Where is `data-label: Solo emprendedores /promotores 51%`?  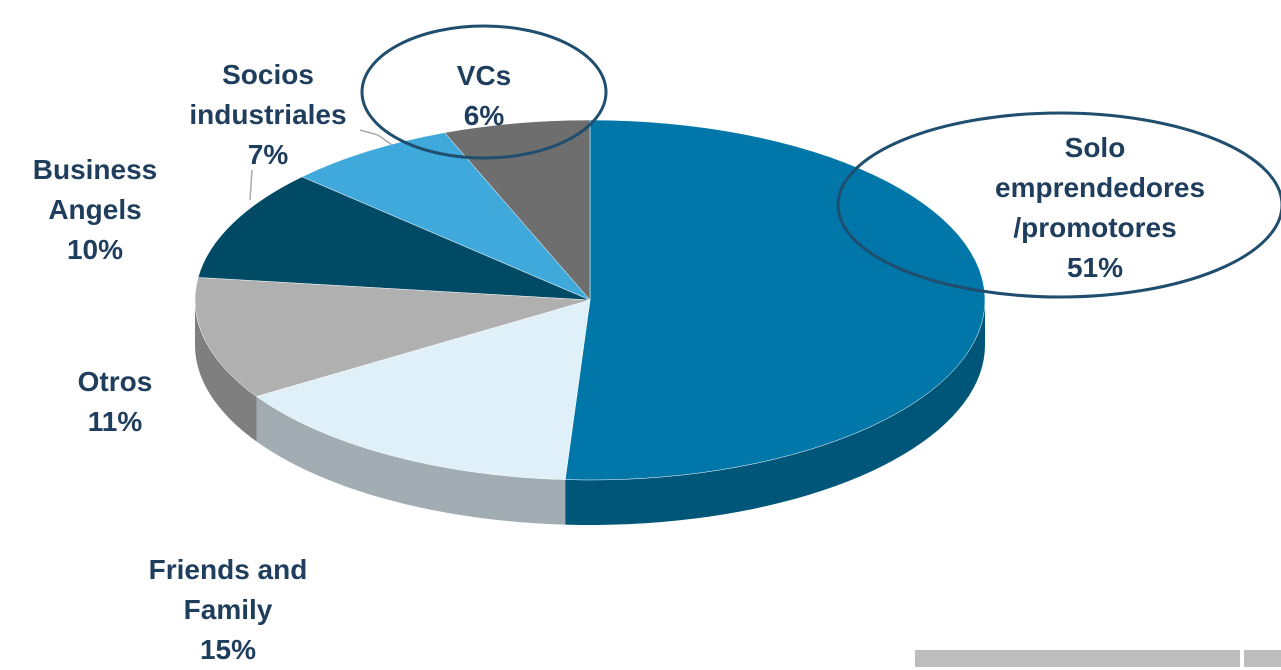
data-label: Solo emprendedores /promotores 51% is located at coordinates (1100, 208).